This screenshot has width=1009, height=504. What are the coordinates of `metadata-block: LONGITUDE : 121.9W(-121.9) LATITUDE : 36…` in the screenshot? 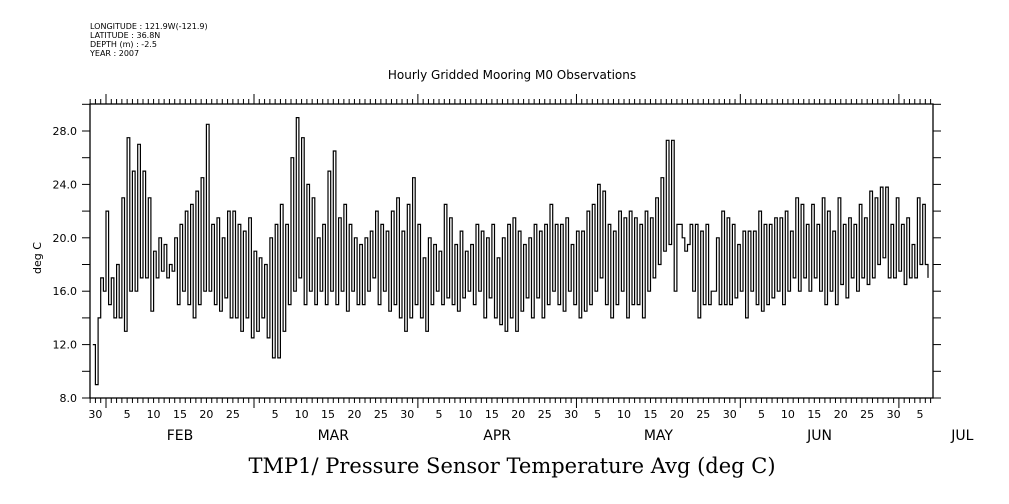 It's located at (149, 40).